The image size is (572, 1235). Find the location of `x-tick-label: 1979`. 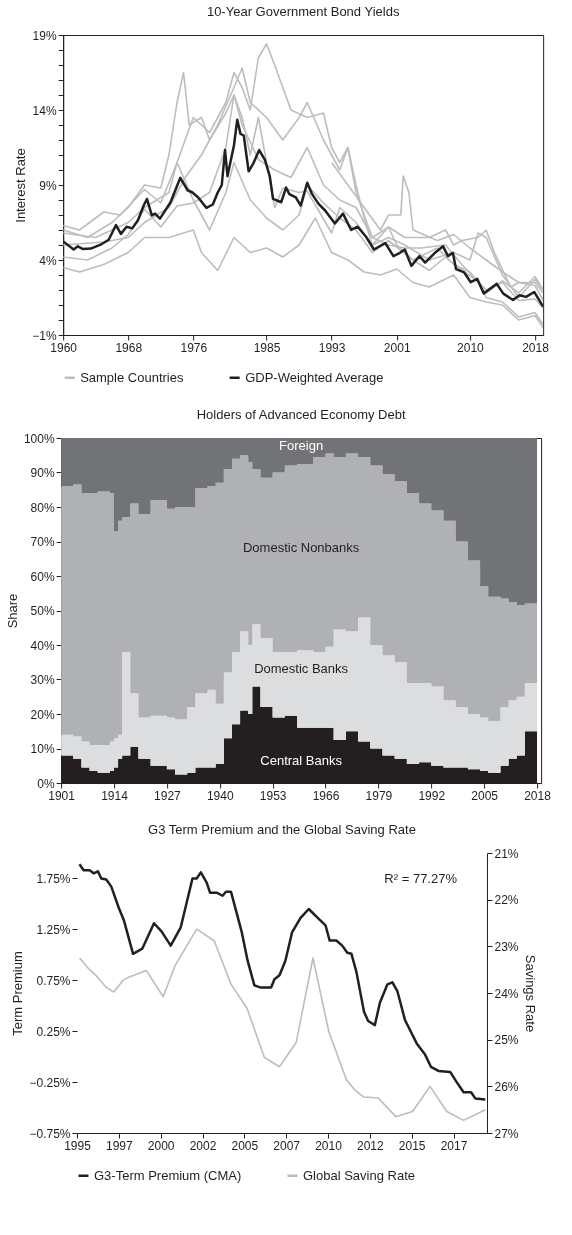

x-tick-label: 1979 is located at coordinates (379, 795).